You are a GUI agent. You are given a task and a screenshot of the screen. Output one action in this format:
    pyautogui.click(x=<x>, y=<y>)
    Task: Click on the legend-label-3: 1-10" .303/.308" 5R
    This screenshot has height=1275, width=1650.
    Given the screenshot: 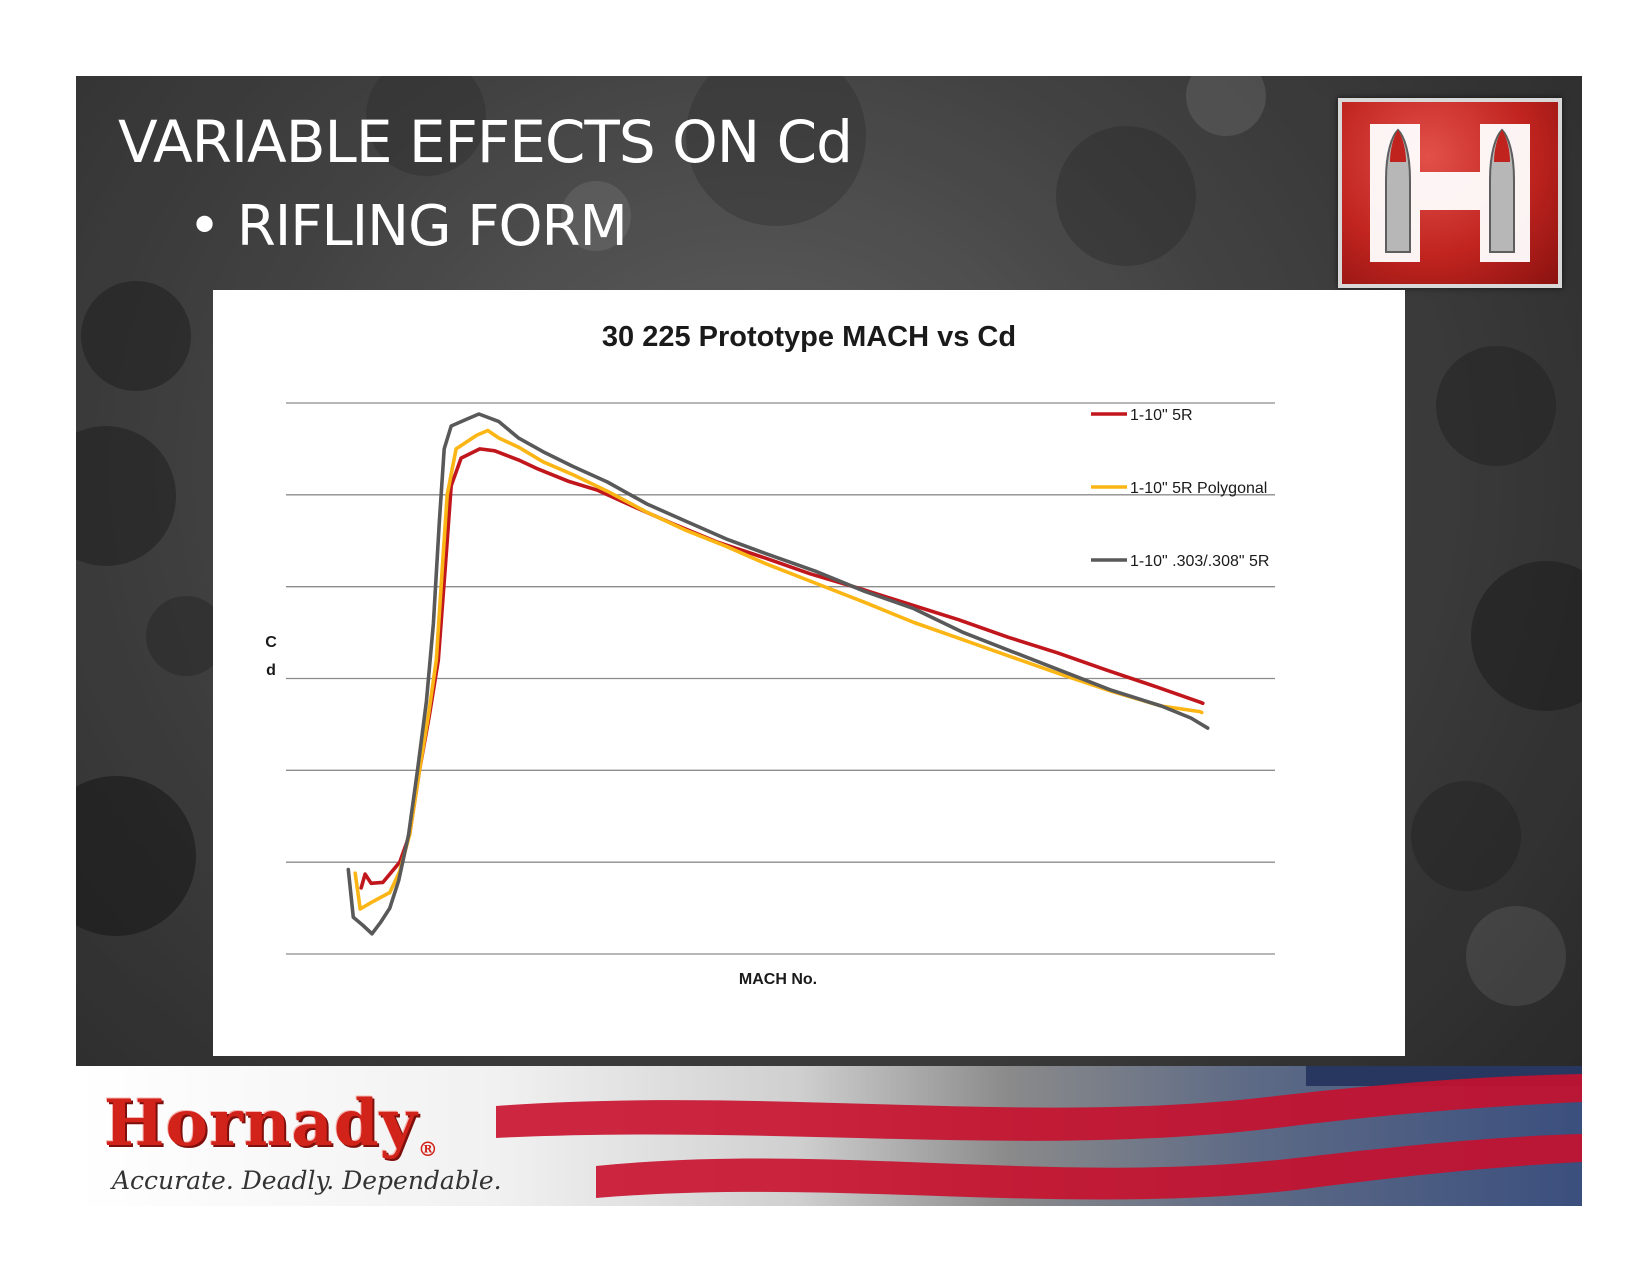 What is the action you would take?
    pyautogui.click(x=1199, y=561)
    